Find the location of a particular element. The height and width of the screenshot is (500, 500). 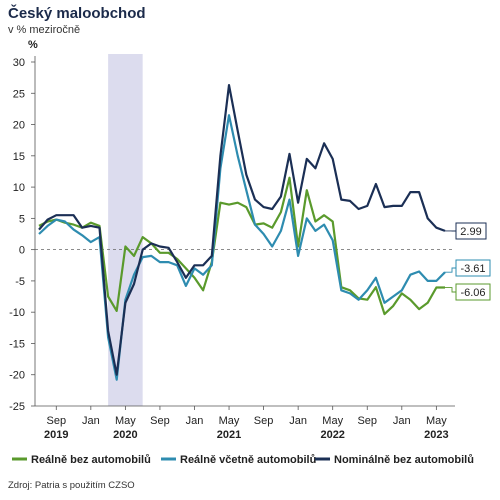

y-tick-label: 20 is located at coordinates (19, 126).